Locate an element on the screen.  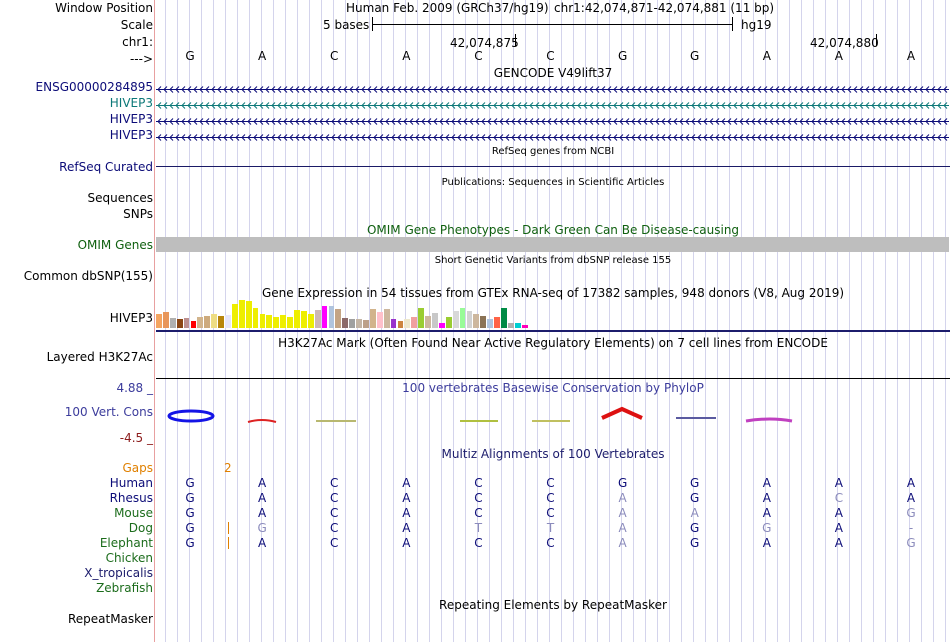
reference-base: A is located at coordinates (406, 56).